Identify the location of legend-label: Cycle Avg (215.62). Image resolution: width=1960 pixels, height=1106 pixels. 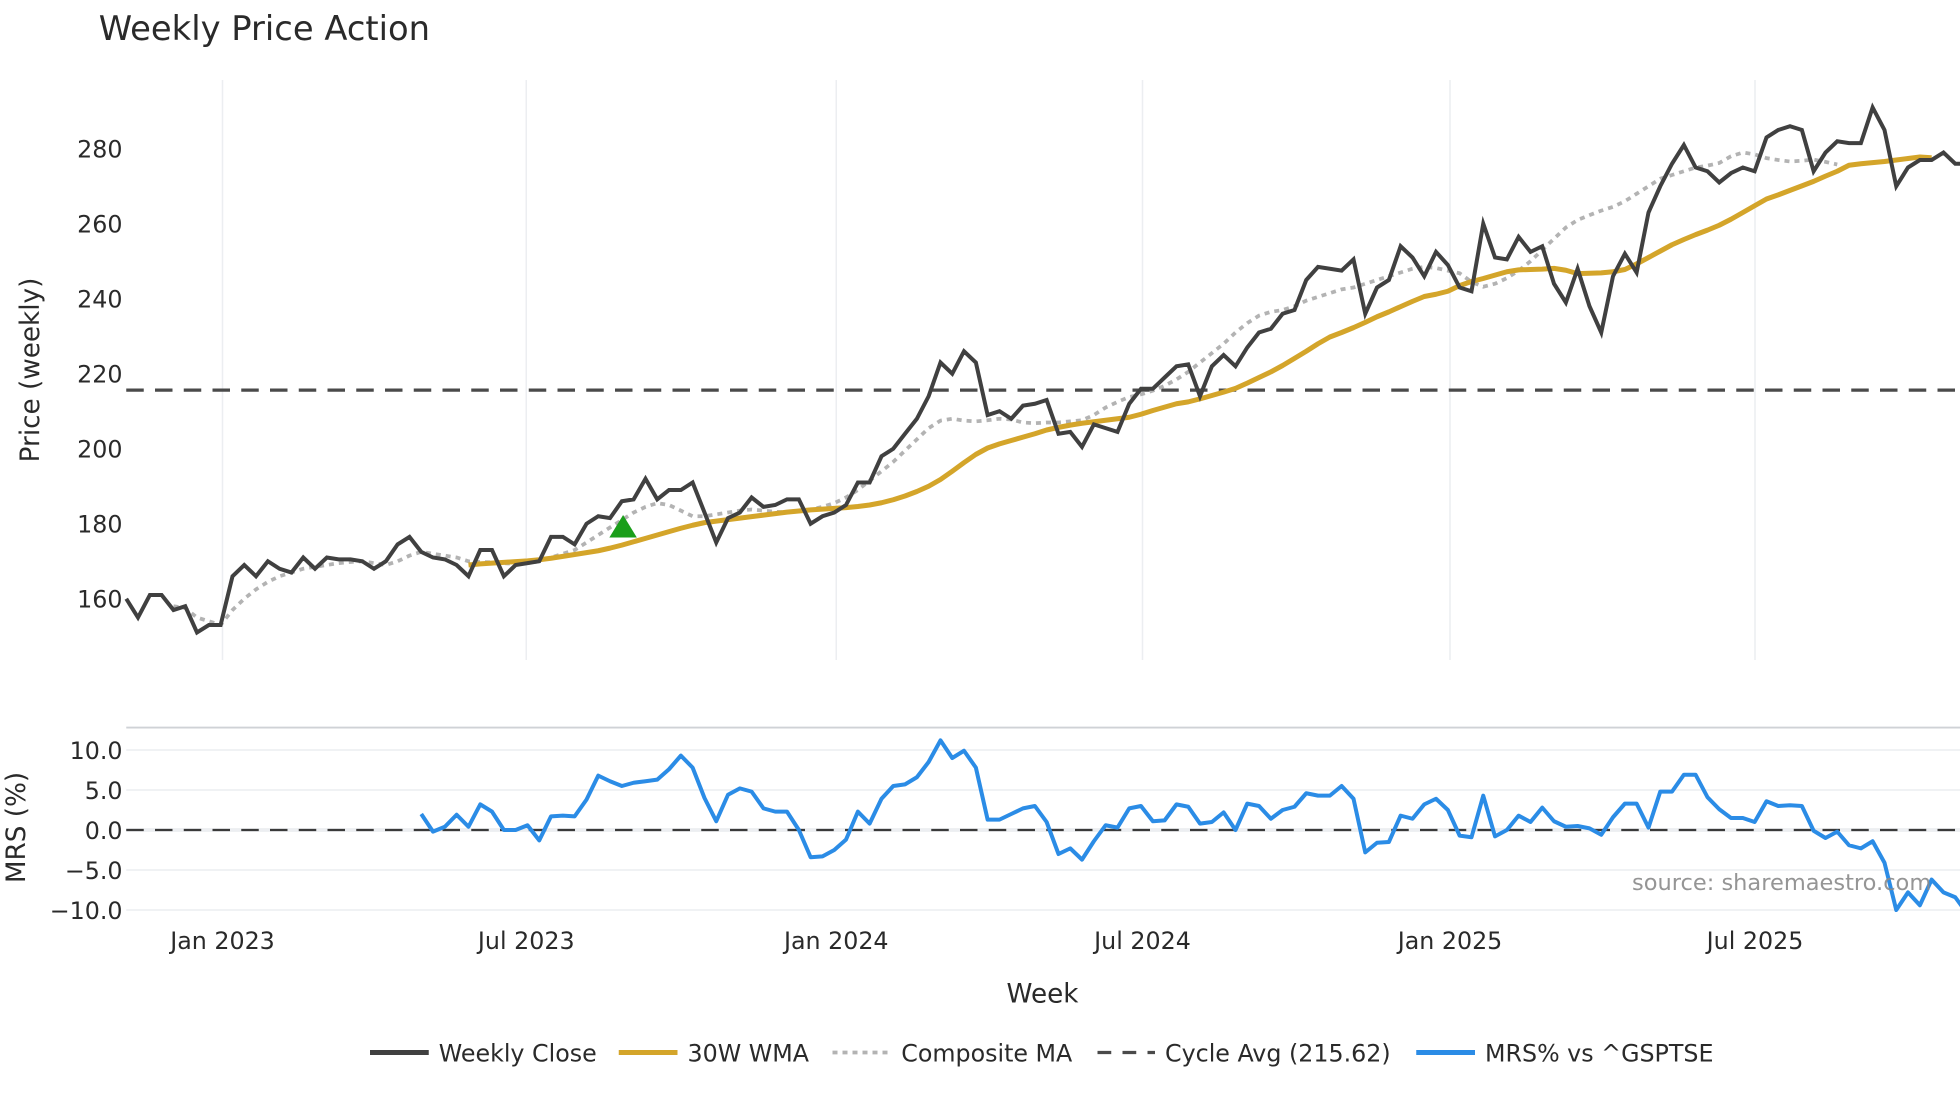
(1278, 1053).